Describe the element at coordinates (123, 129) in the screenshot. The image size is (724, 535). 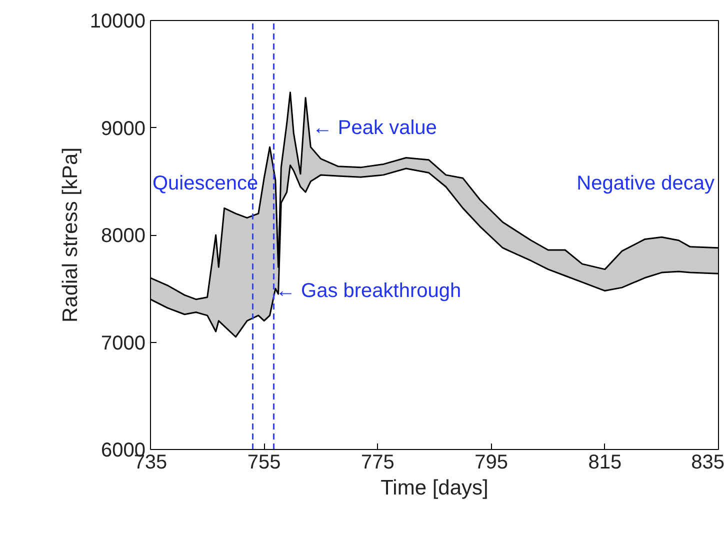
I see `y-tick-label: 9000` at that location.